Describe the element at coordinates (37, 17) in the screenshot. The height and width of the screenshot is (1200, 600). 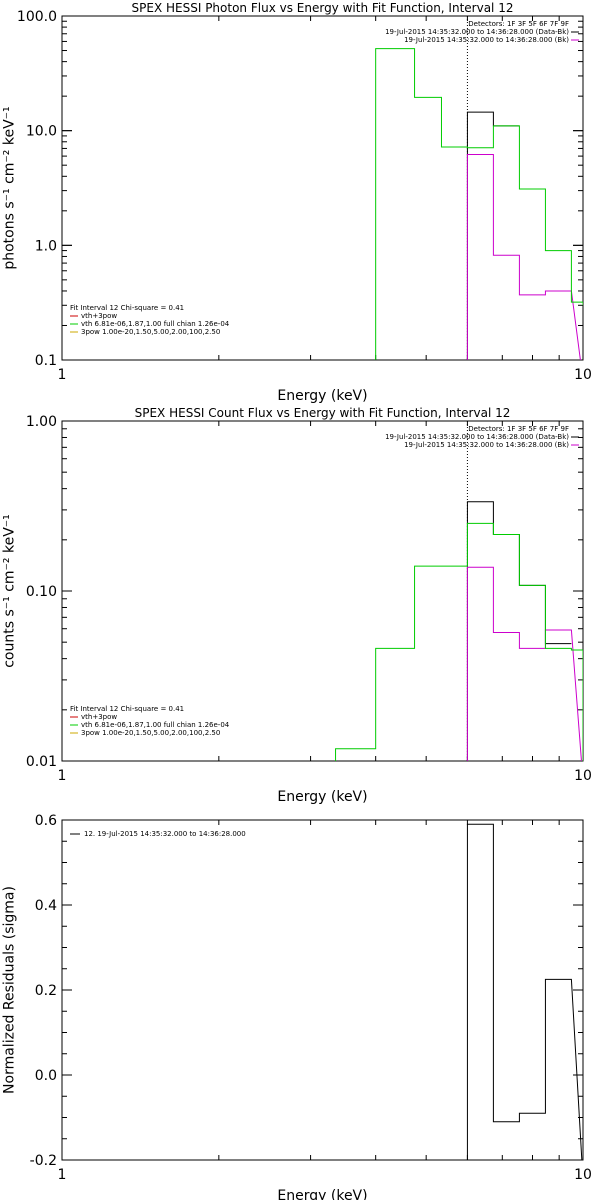
I see `y-tick-label: 100.0` at that location.